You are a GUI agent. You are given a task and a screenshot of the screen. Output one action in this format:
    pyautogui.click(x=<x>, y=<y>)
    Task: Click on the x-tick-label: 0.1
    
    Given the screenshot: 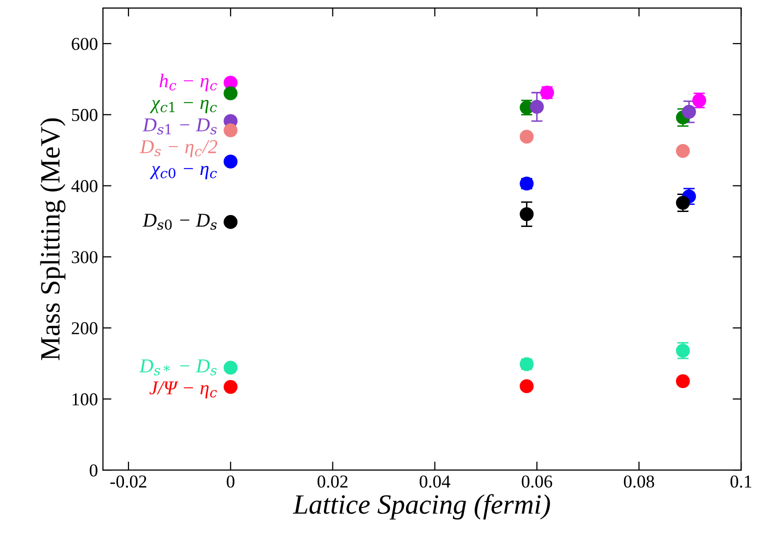 What is the action you would take?
    pyautogui.click(x=741, y=481)
    